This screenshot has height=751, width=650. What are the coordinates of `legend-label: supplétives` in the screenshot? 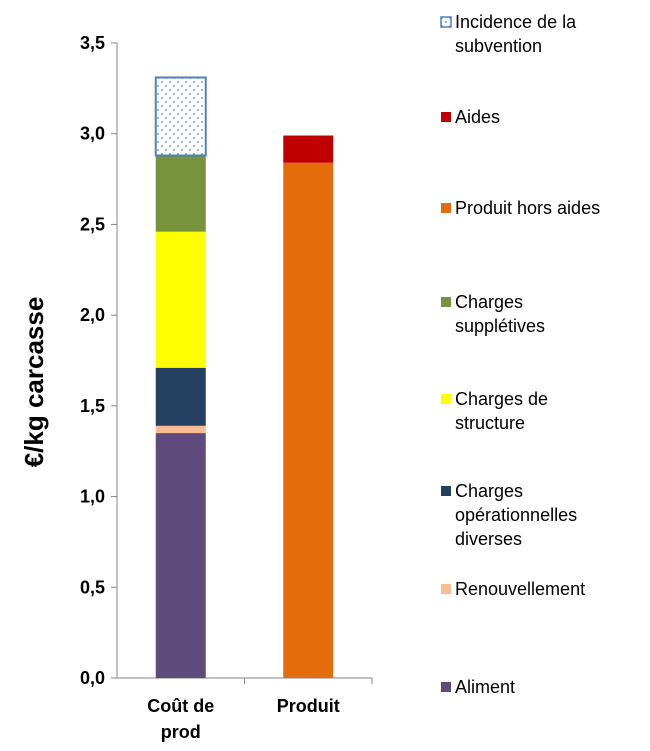 It's located at (500, 326).